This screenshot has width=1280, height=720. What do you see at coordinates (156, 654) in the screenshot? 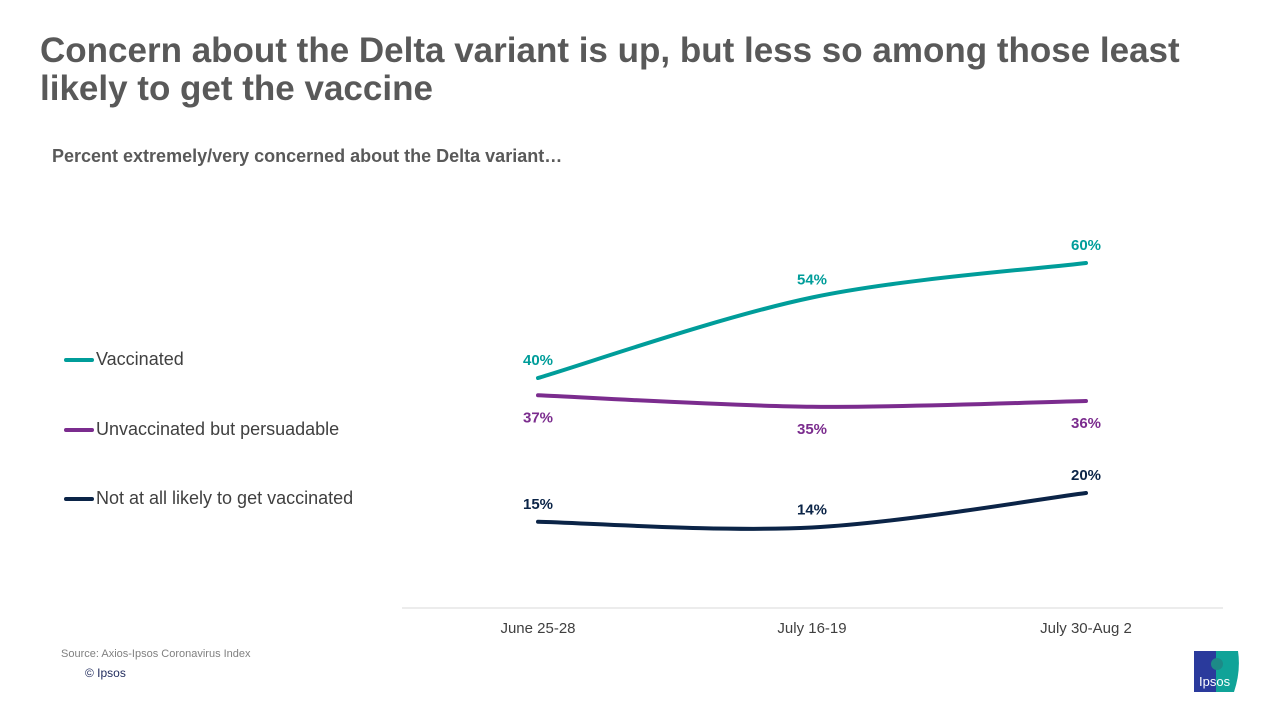
I see `source-note: Source: Axios-Ipsos Coronavirus Index` at bounding box center [156, 654].